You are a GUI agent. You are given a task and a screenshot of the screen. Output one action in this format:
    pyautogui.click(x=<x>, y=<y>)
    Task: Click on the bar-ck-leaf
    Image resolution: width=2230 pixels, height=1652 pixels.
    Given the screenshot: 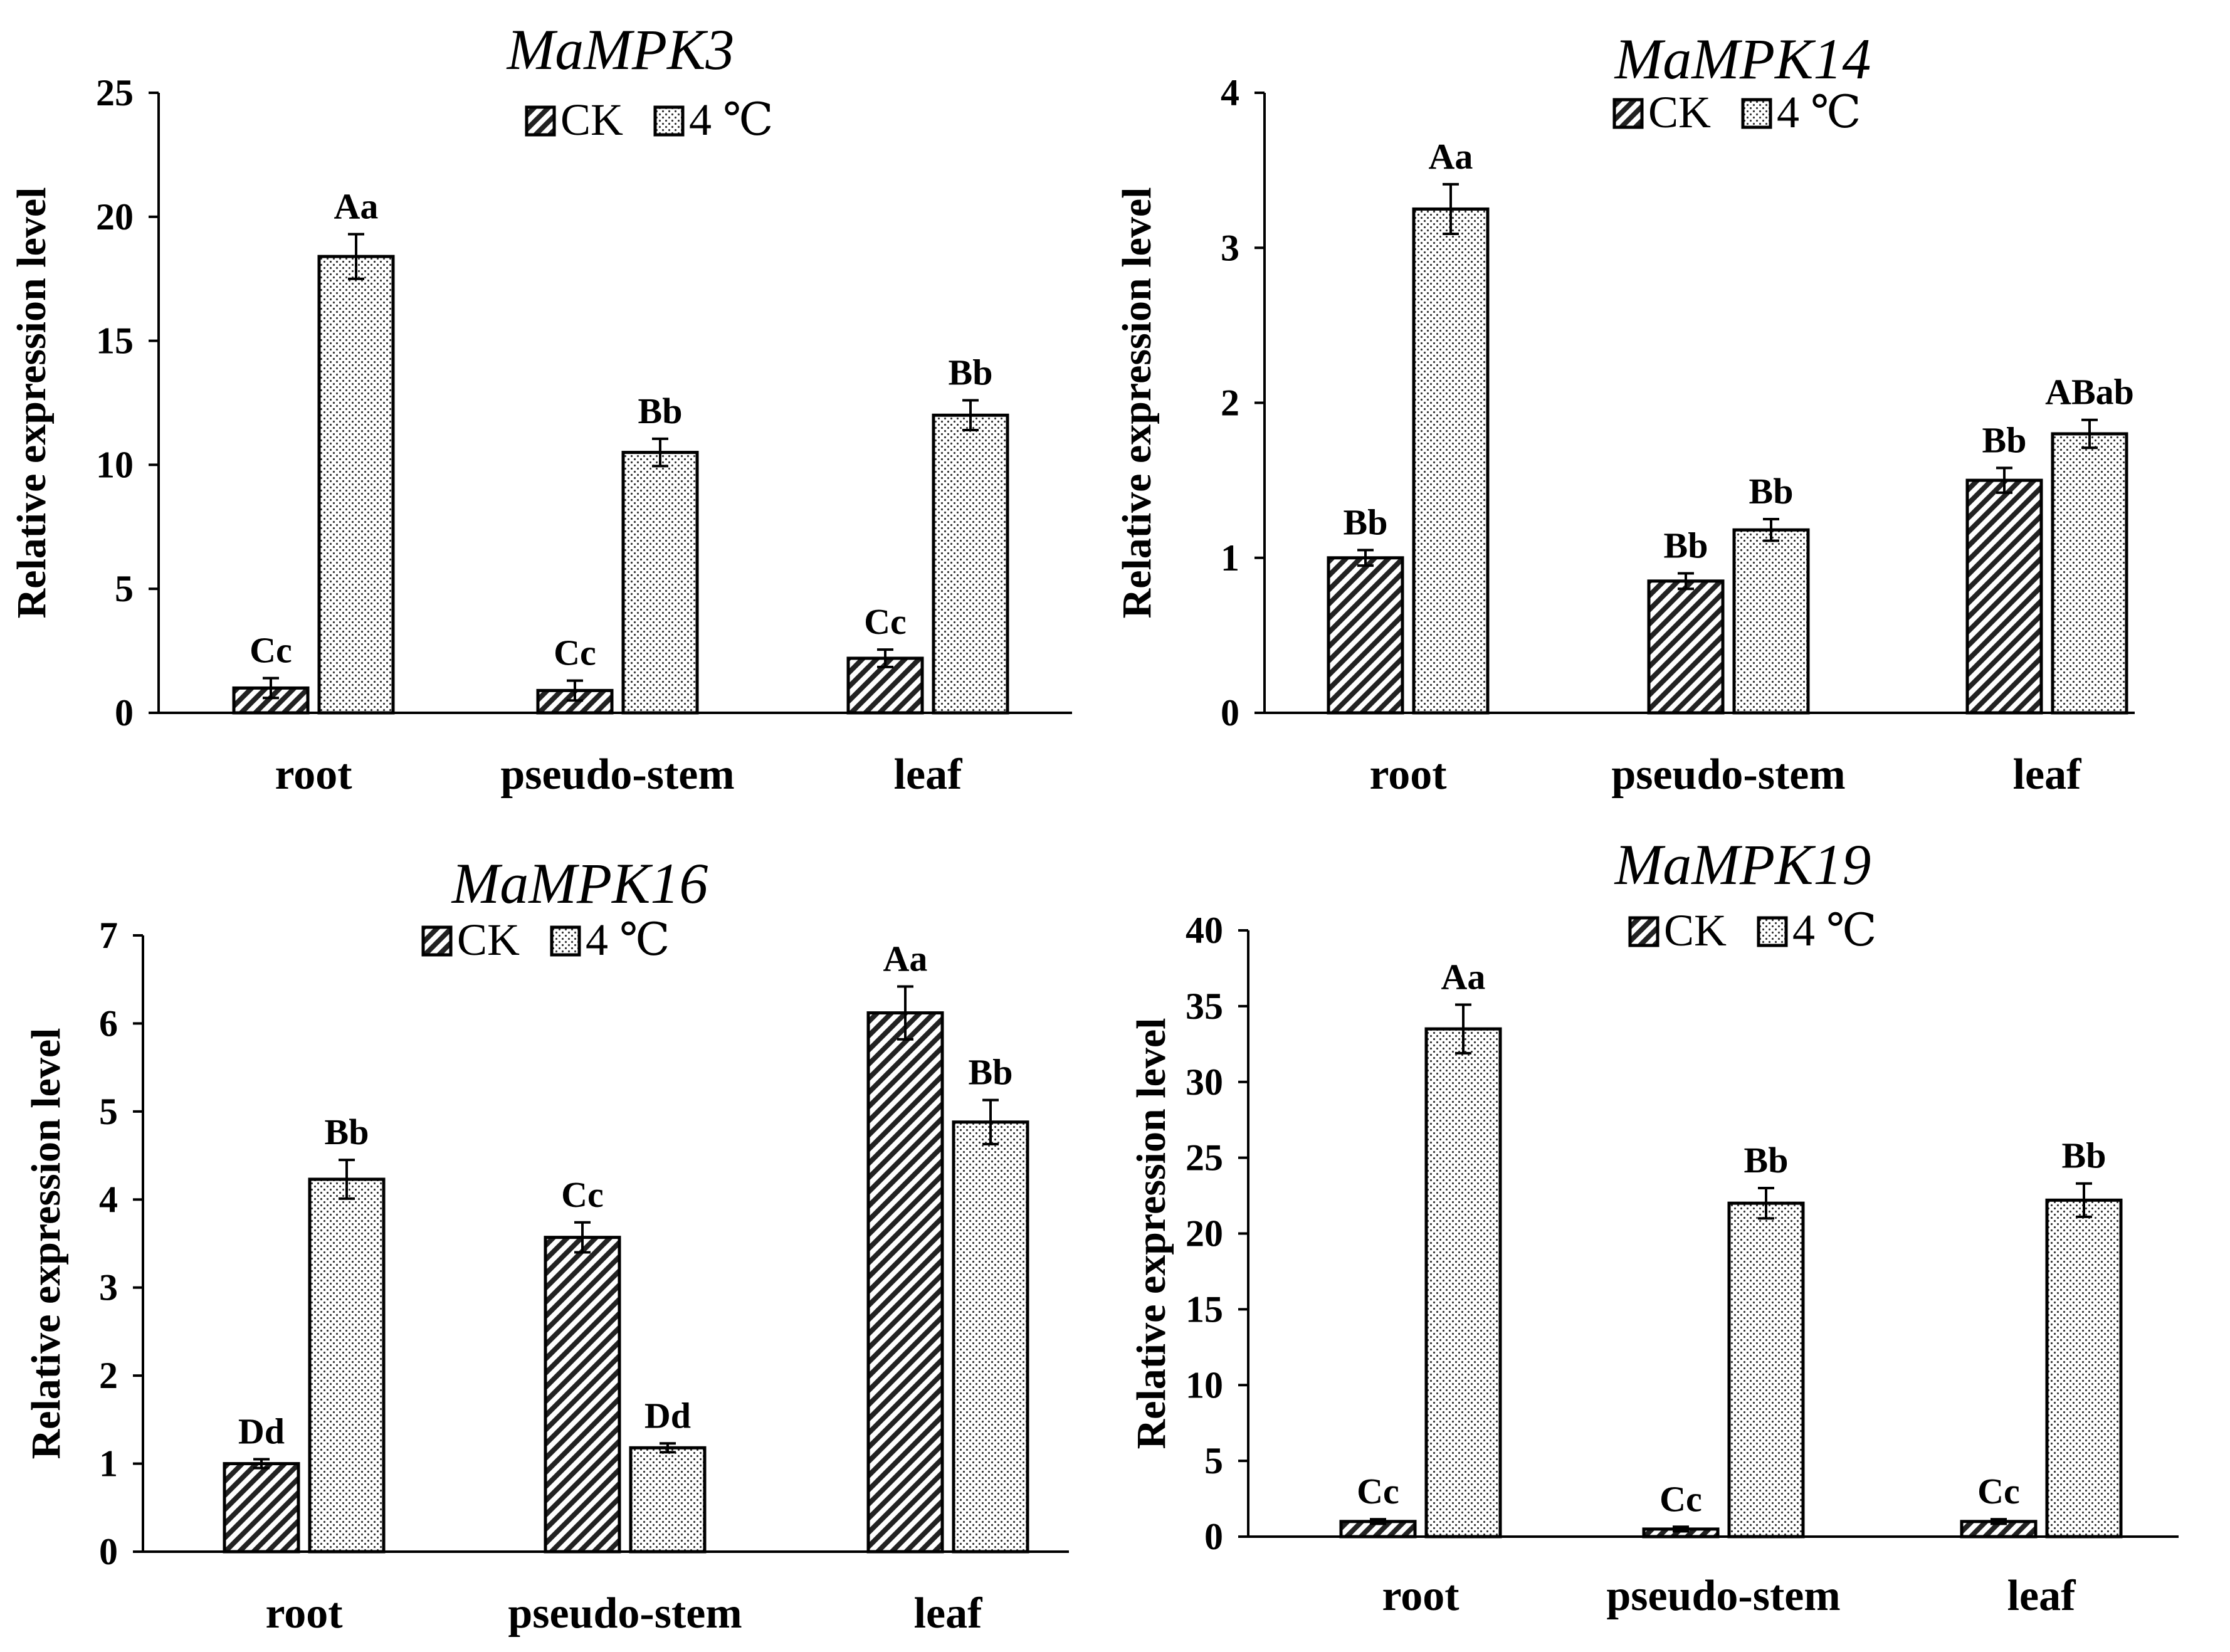 What is the action you would take?
    pyautogui.click(x=2004, y=596)
    